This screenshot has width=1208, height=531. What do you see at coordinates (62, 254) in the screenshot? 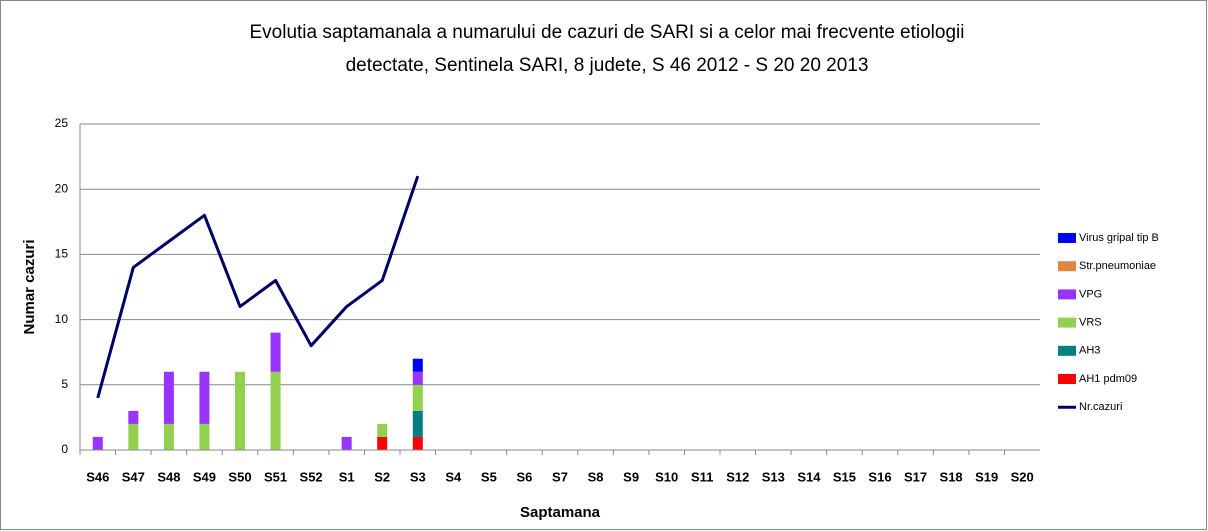
I see `y-tick-label: 15` at bounding box center [62, 254].